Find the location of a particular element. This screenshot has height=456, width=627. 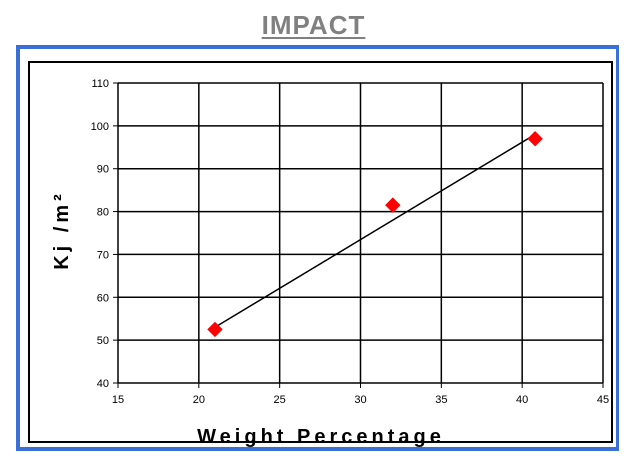

x-tick-label: 30 is located at coordinates (360, 400).